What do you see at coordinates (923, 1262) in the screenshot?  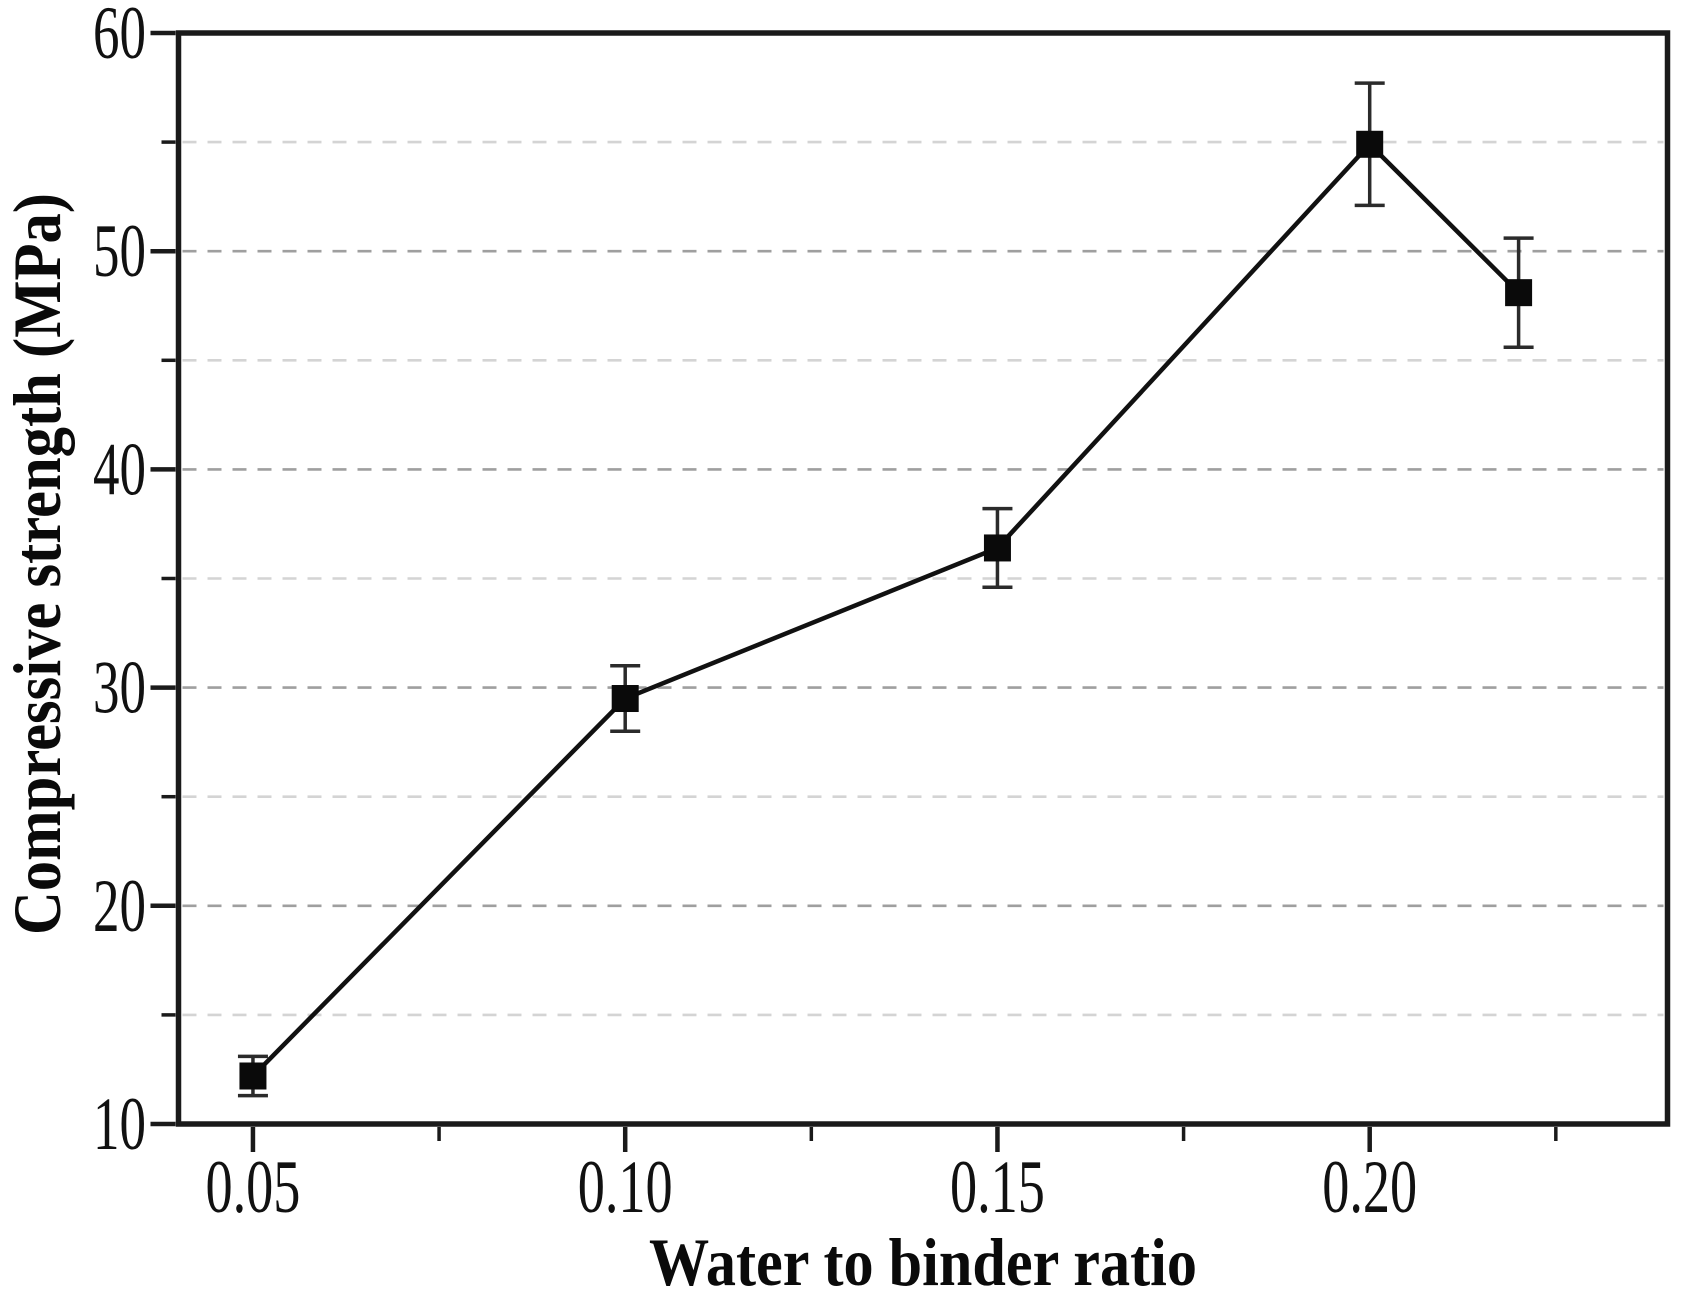 I see `x-axis-title: Water to binder ratio` at bounding box center [923, 1262].